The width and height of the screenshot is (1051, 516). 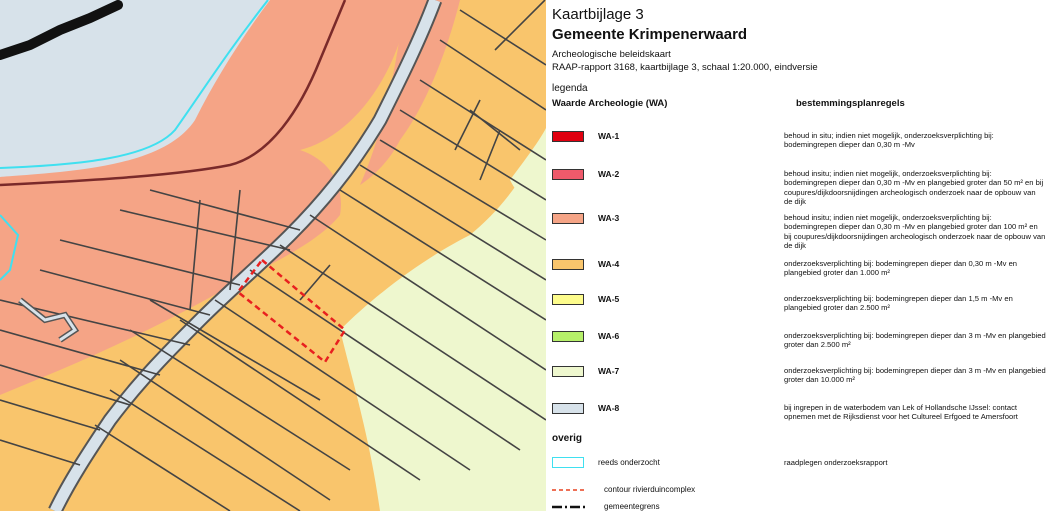 I want to click on label-reeds-onderzocht: reeds onderzocht, so click(x=629, y=462).